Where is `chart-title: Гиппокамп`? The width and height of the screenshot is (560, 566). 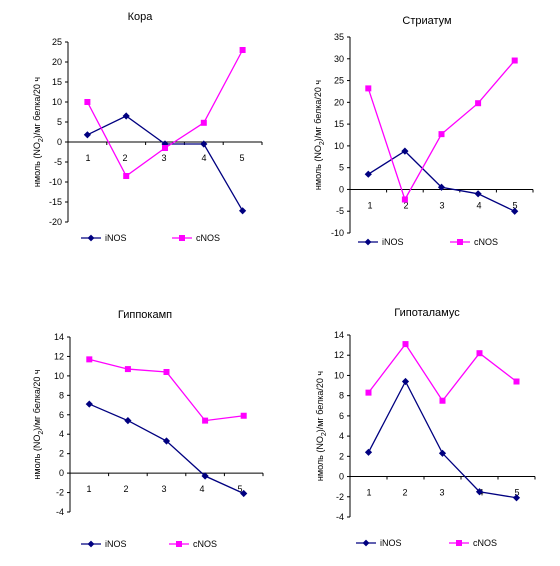
chart-title: Гиппокамп is located at coordinates (145, 315).